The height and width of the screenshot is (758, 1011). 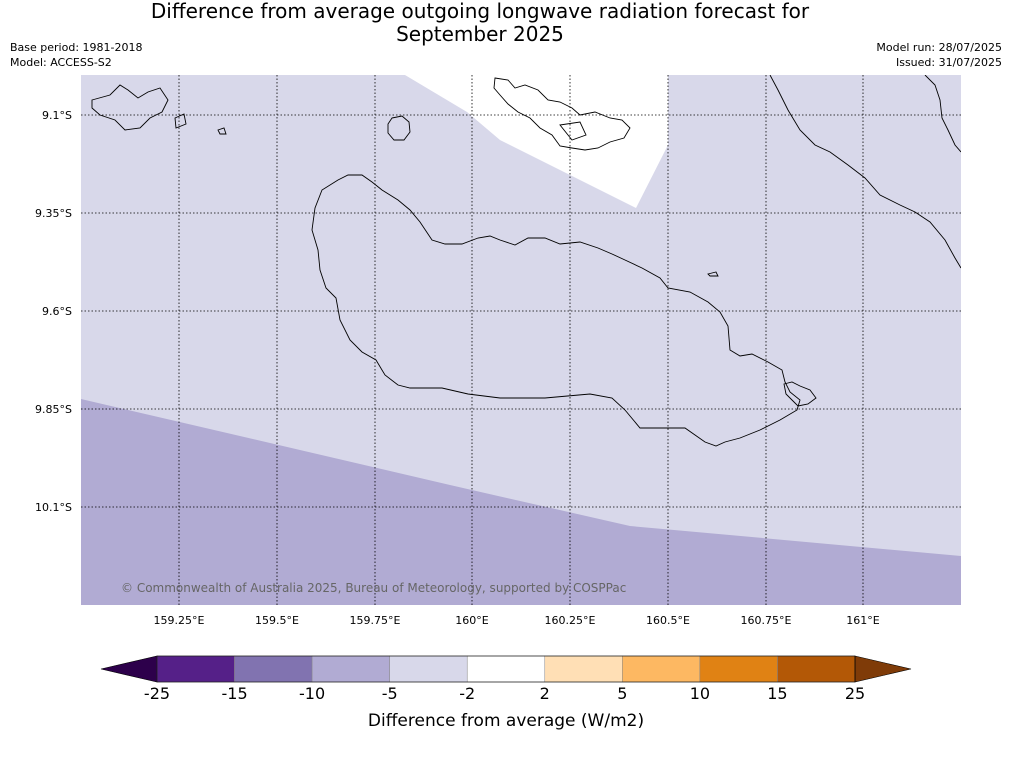 What do you see at coordinates (61, 62) in the screenshot?
I see `model-name: Model: ACCESS-S2` at bounding box center [61, 62].